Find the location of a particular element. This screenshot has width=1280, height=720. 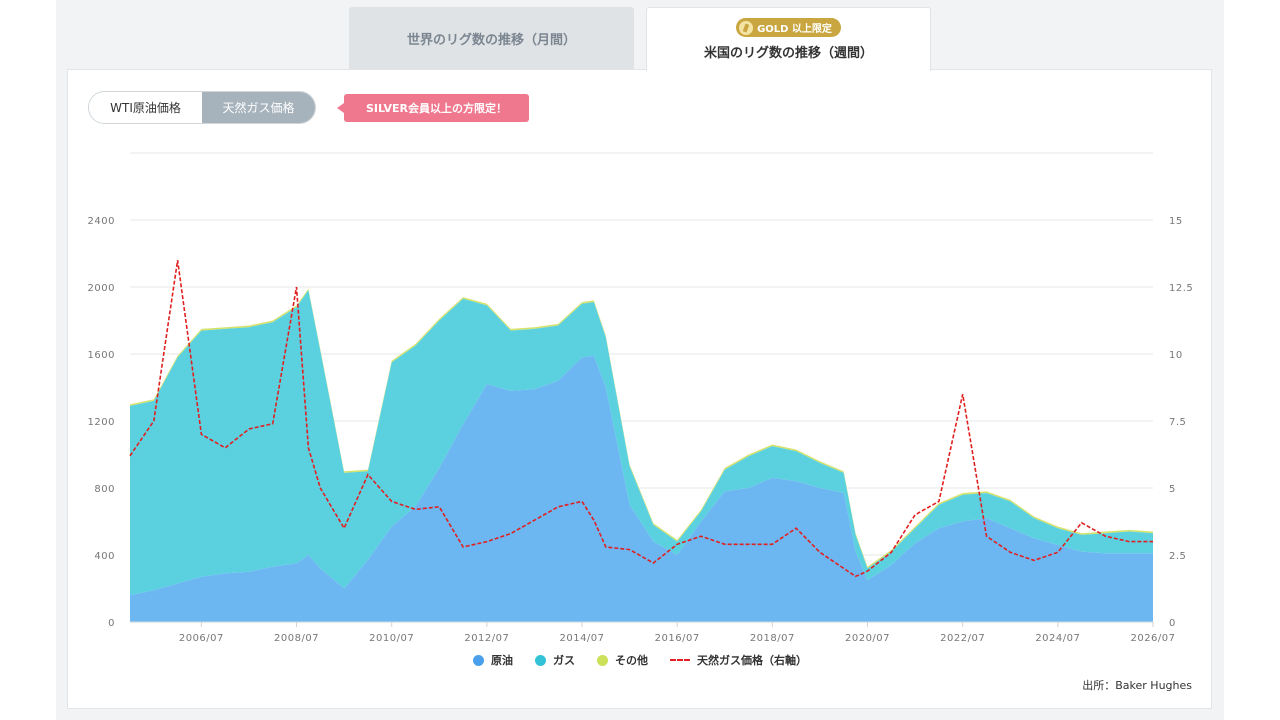

legend-gas-label: ガス is located at coordinates (564, 660).